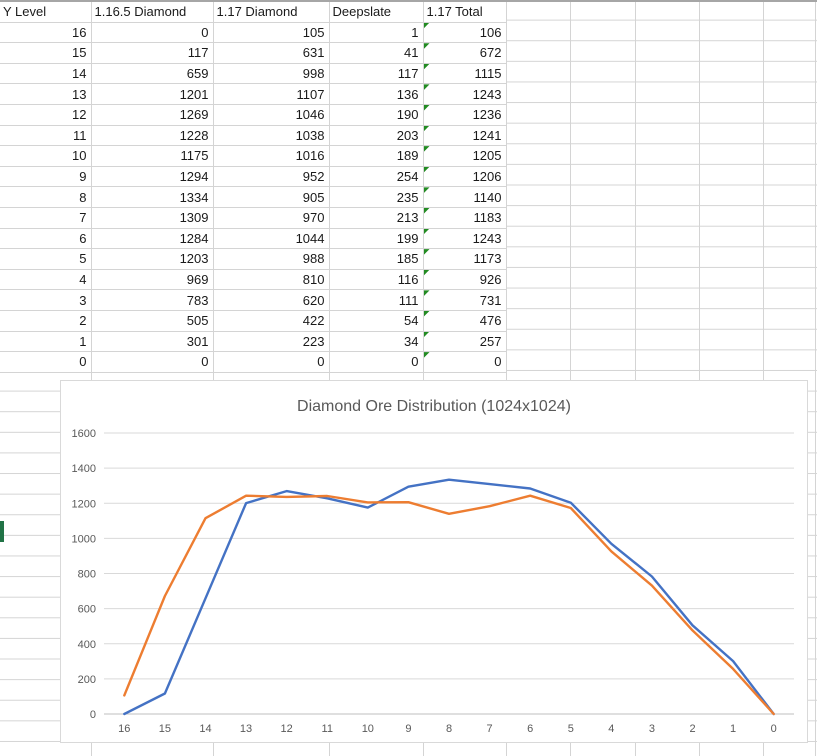 Image resolution: width=817 pixels, height=756 pixels. Describe the element at coordinates (46, 177) in the screenshot. I see `y-level-cell: 9` at that location.